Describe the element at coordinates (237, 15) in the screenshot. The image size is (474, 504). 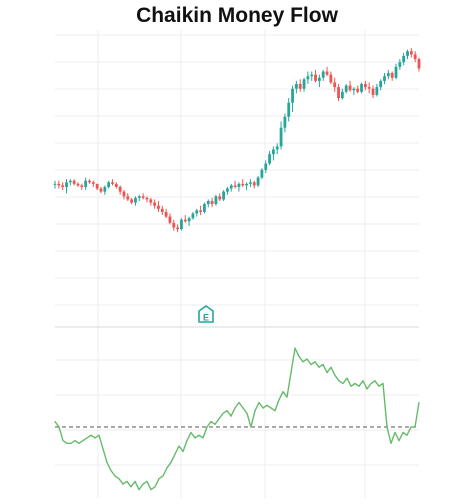
I see `chart-title: Chaikin Money Flow` at that location.